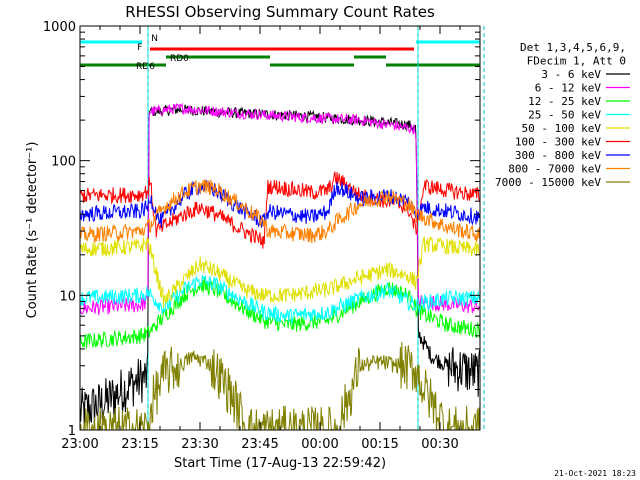 The width and height of the screenshot is (640, 480). What do you see at coordinates (576, 61) in the screenshot?
I see `legend-header-1: FDecim 1, Att 0` at bounding box center [576, 61].